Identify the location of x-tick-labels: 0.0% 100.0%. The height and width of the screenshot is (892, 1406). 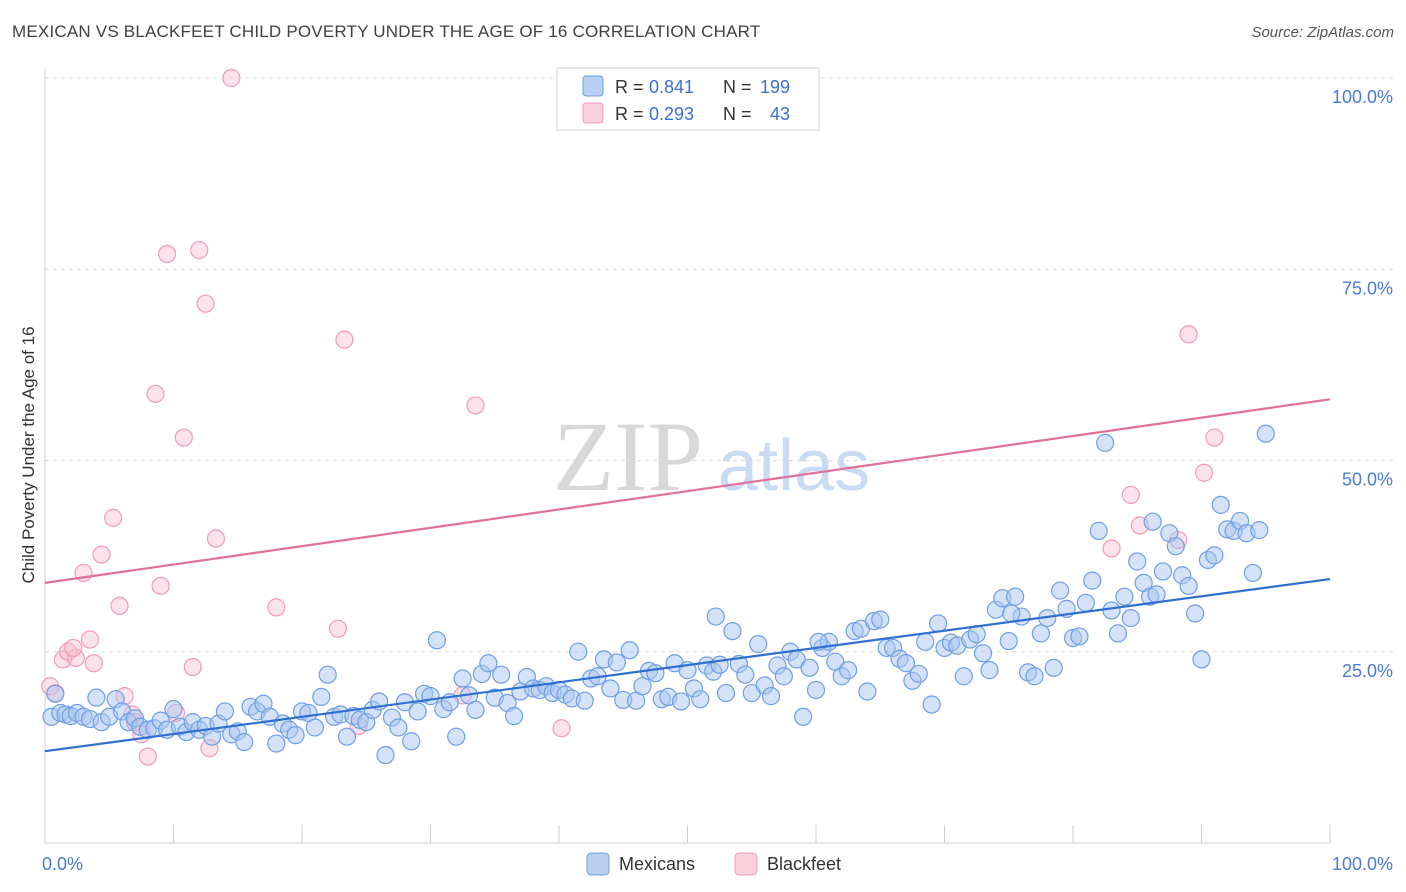
(717, 864).